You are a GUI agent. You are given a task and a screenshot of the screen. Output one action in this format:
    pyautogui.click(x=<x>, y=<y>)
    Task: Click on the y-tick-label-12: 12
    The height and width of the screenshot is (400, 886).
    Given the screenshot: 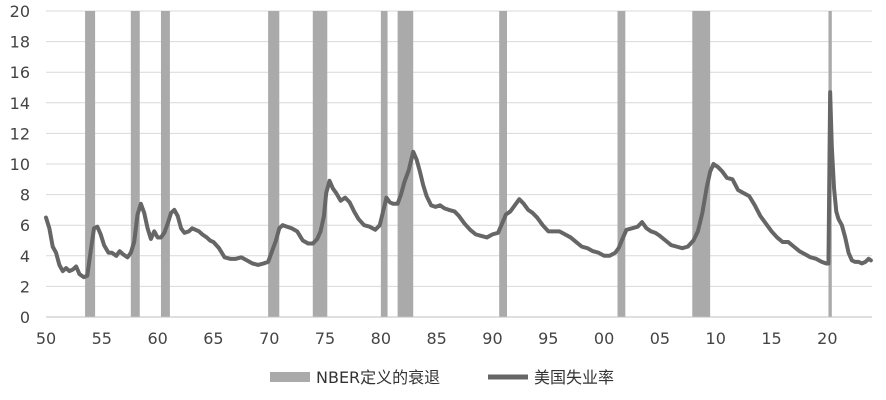 What is the action you would take?
    pyautogui.click(x=20, y=133)
    